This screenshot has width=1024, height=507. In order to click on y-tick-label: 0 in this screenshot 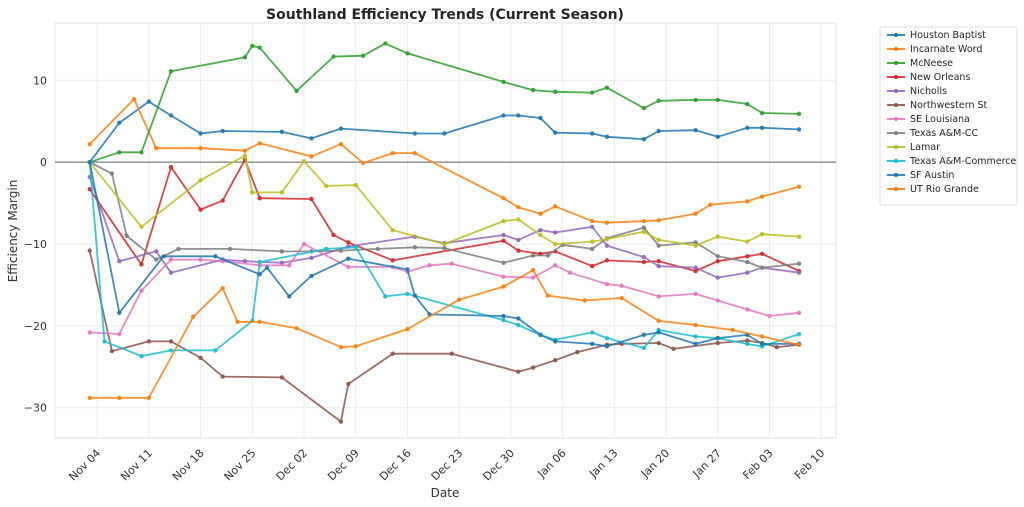, I will do `click(43, 162)`.